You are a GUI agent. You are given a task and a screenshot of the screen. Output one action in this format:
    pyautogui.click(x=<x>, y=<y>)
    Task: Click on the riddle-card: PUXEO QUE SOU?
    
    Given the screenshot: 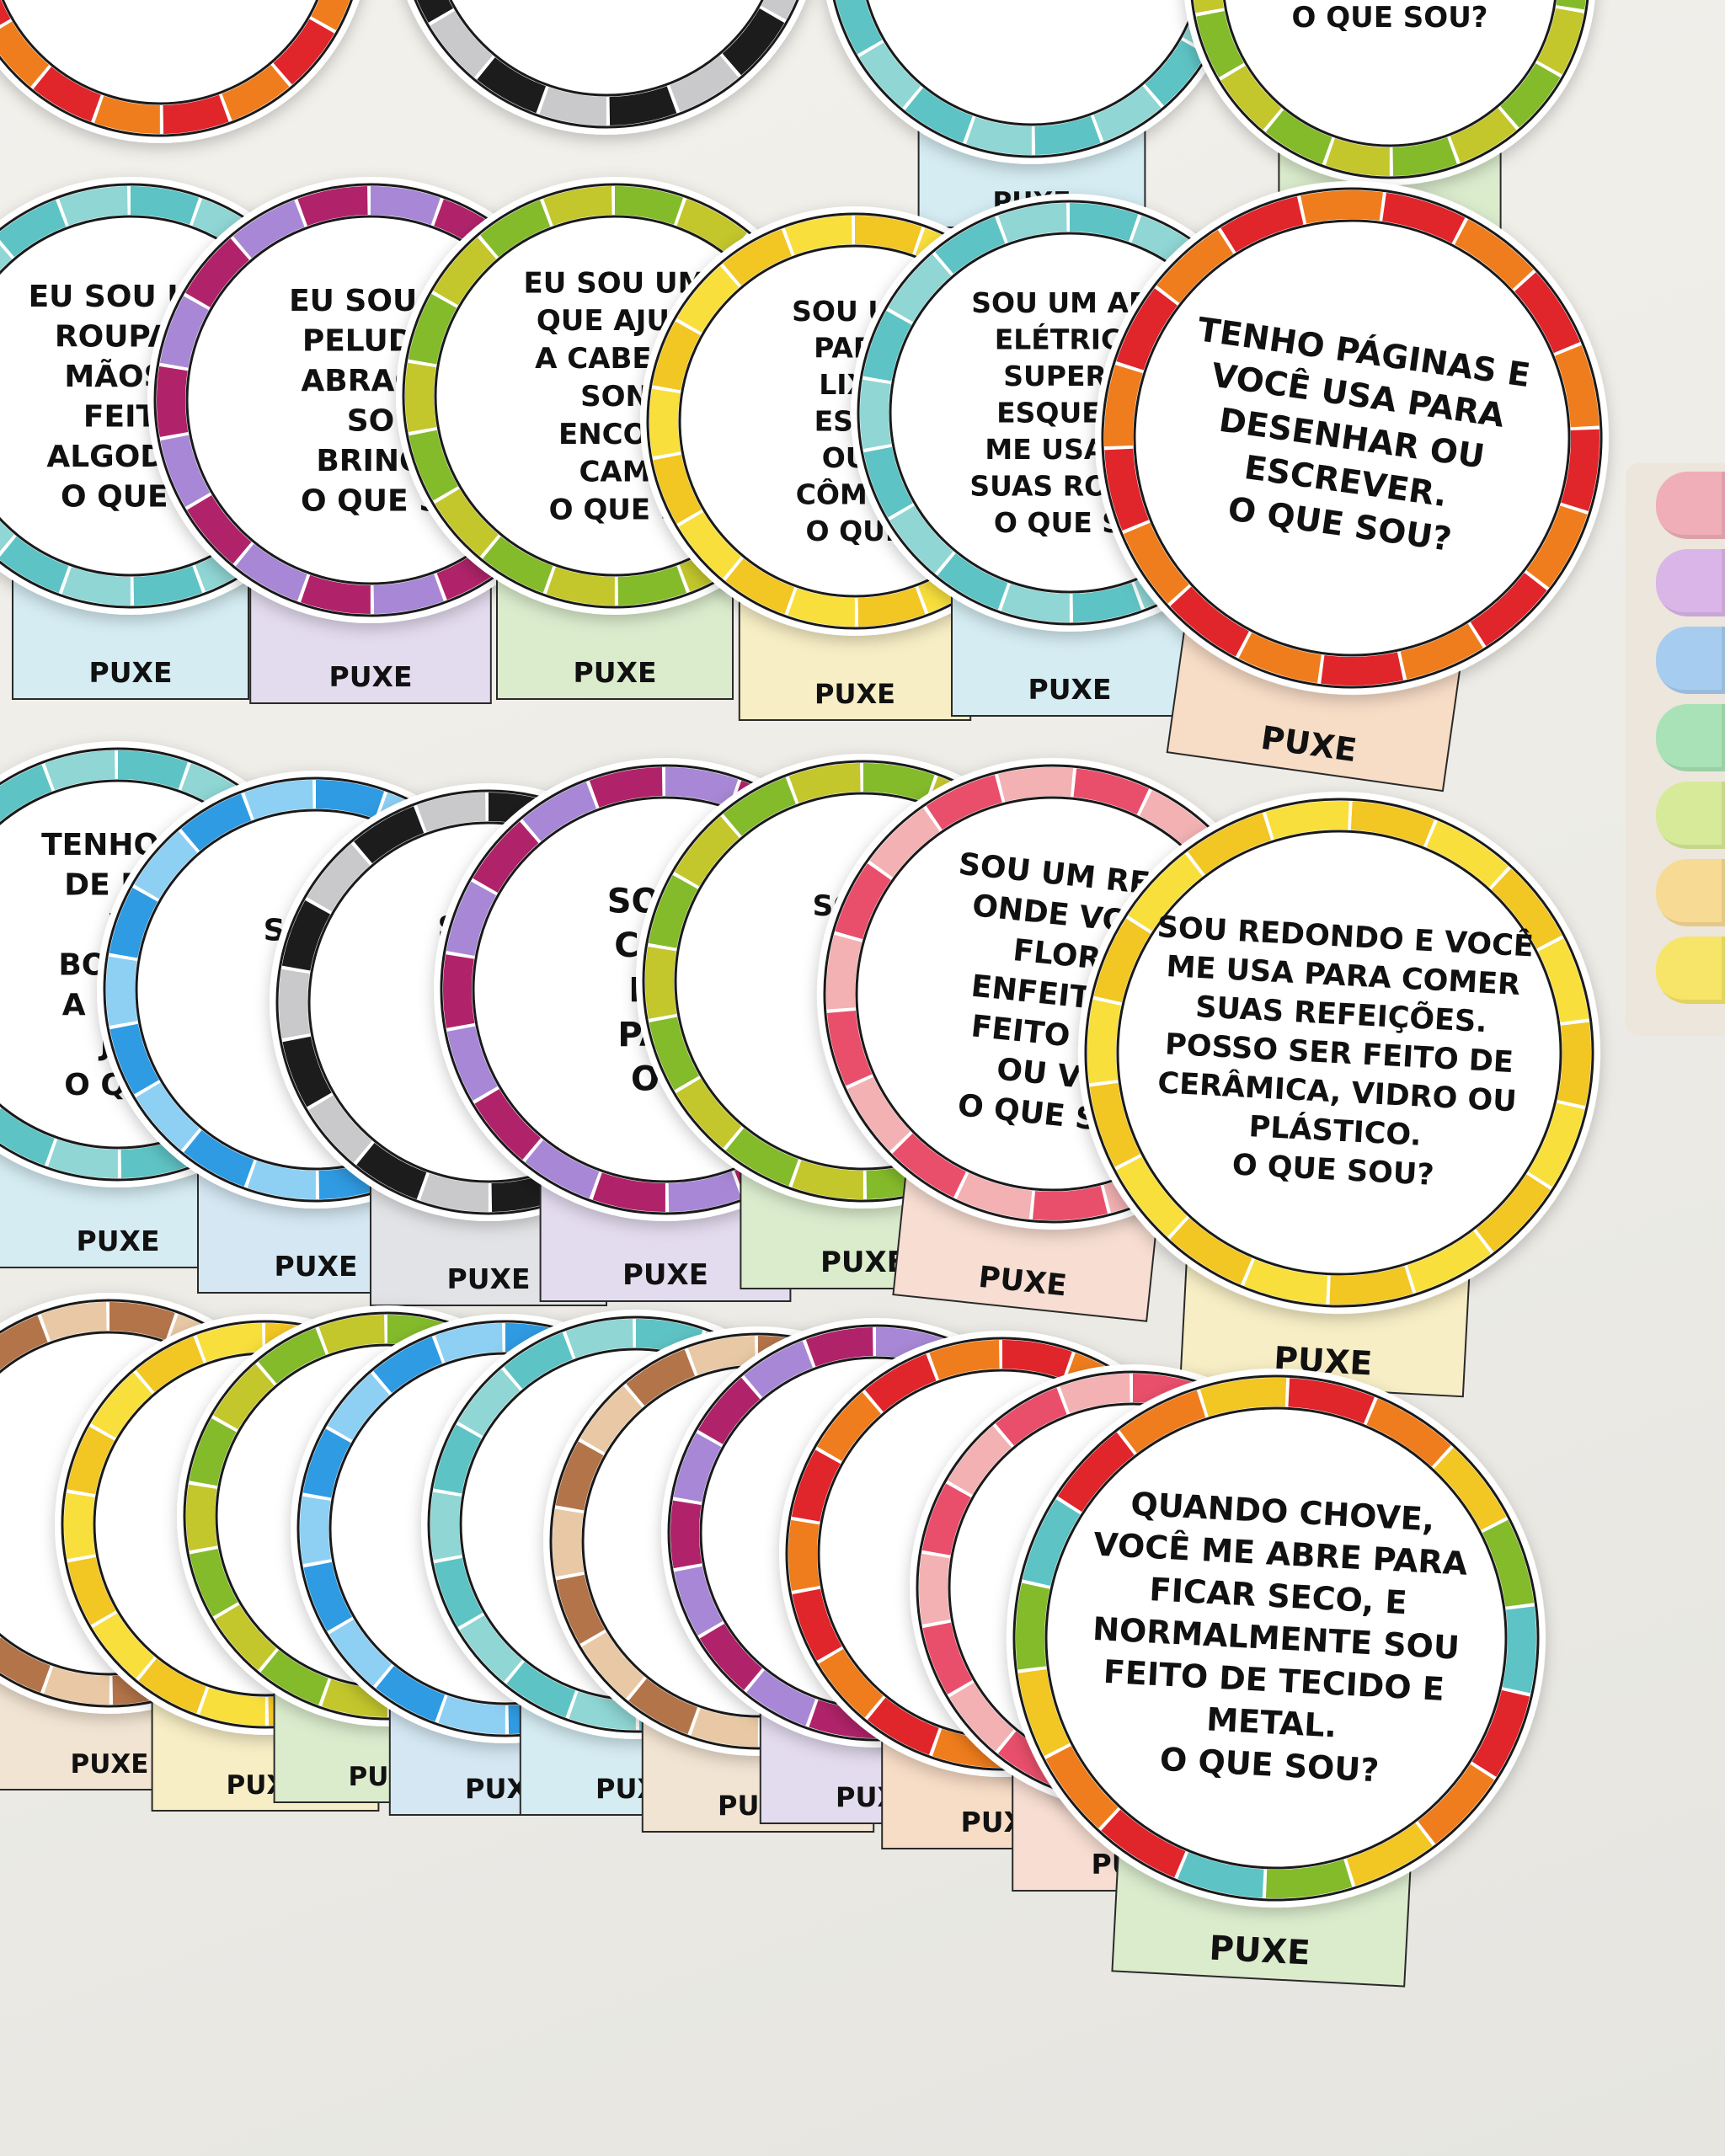 What is the action you would take?
    pyautogui.click(x=1031, y=114)
    